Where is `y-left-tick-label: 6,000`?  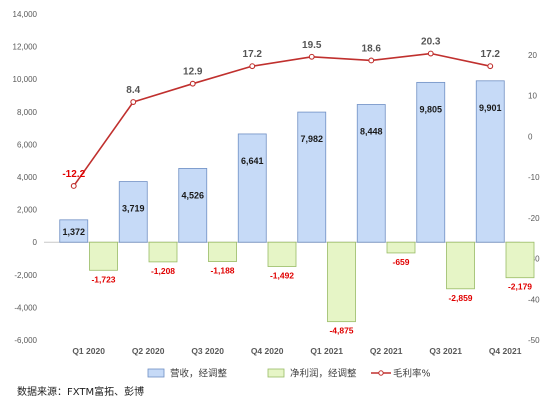
y-left-tick-label: 6,000 is located at coordinates (27, 144).